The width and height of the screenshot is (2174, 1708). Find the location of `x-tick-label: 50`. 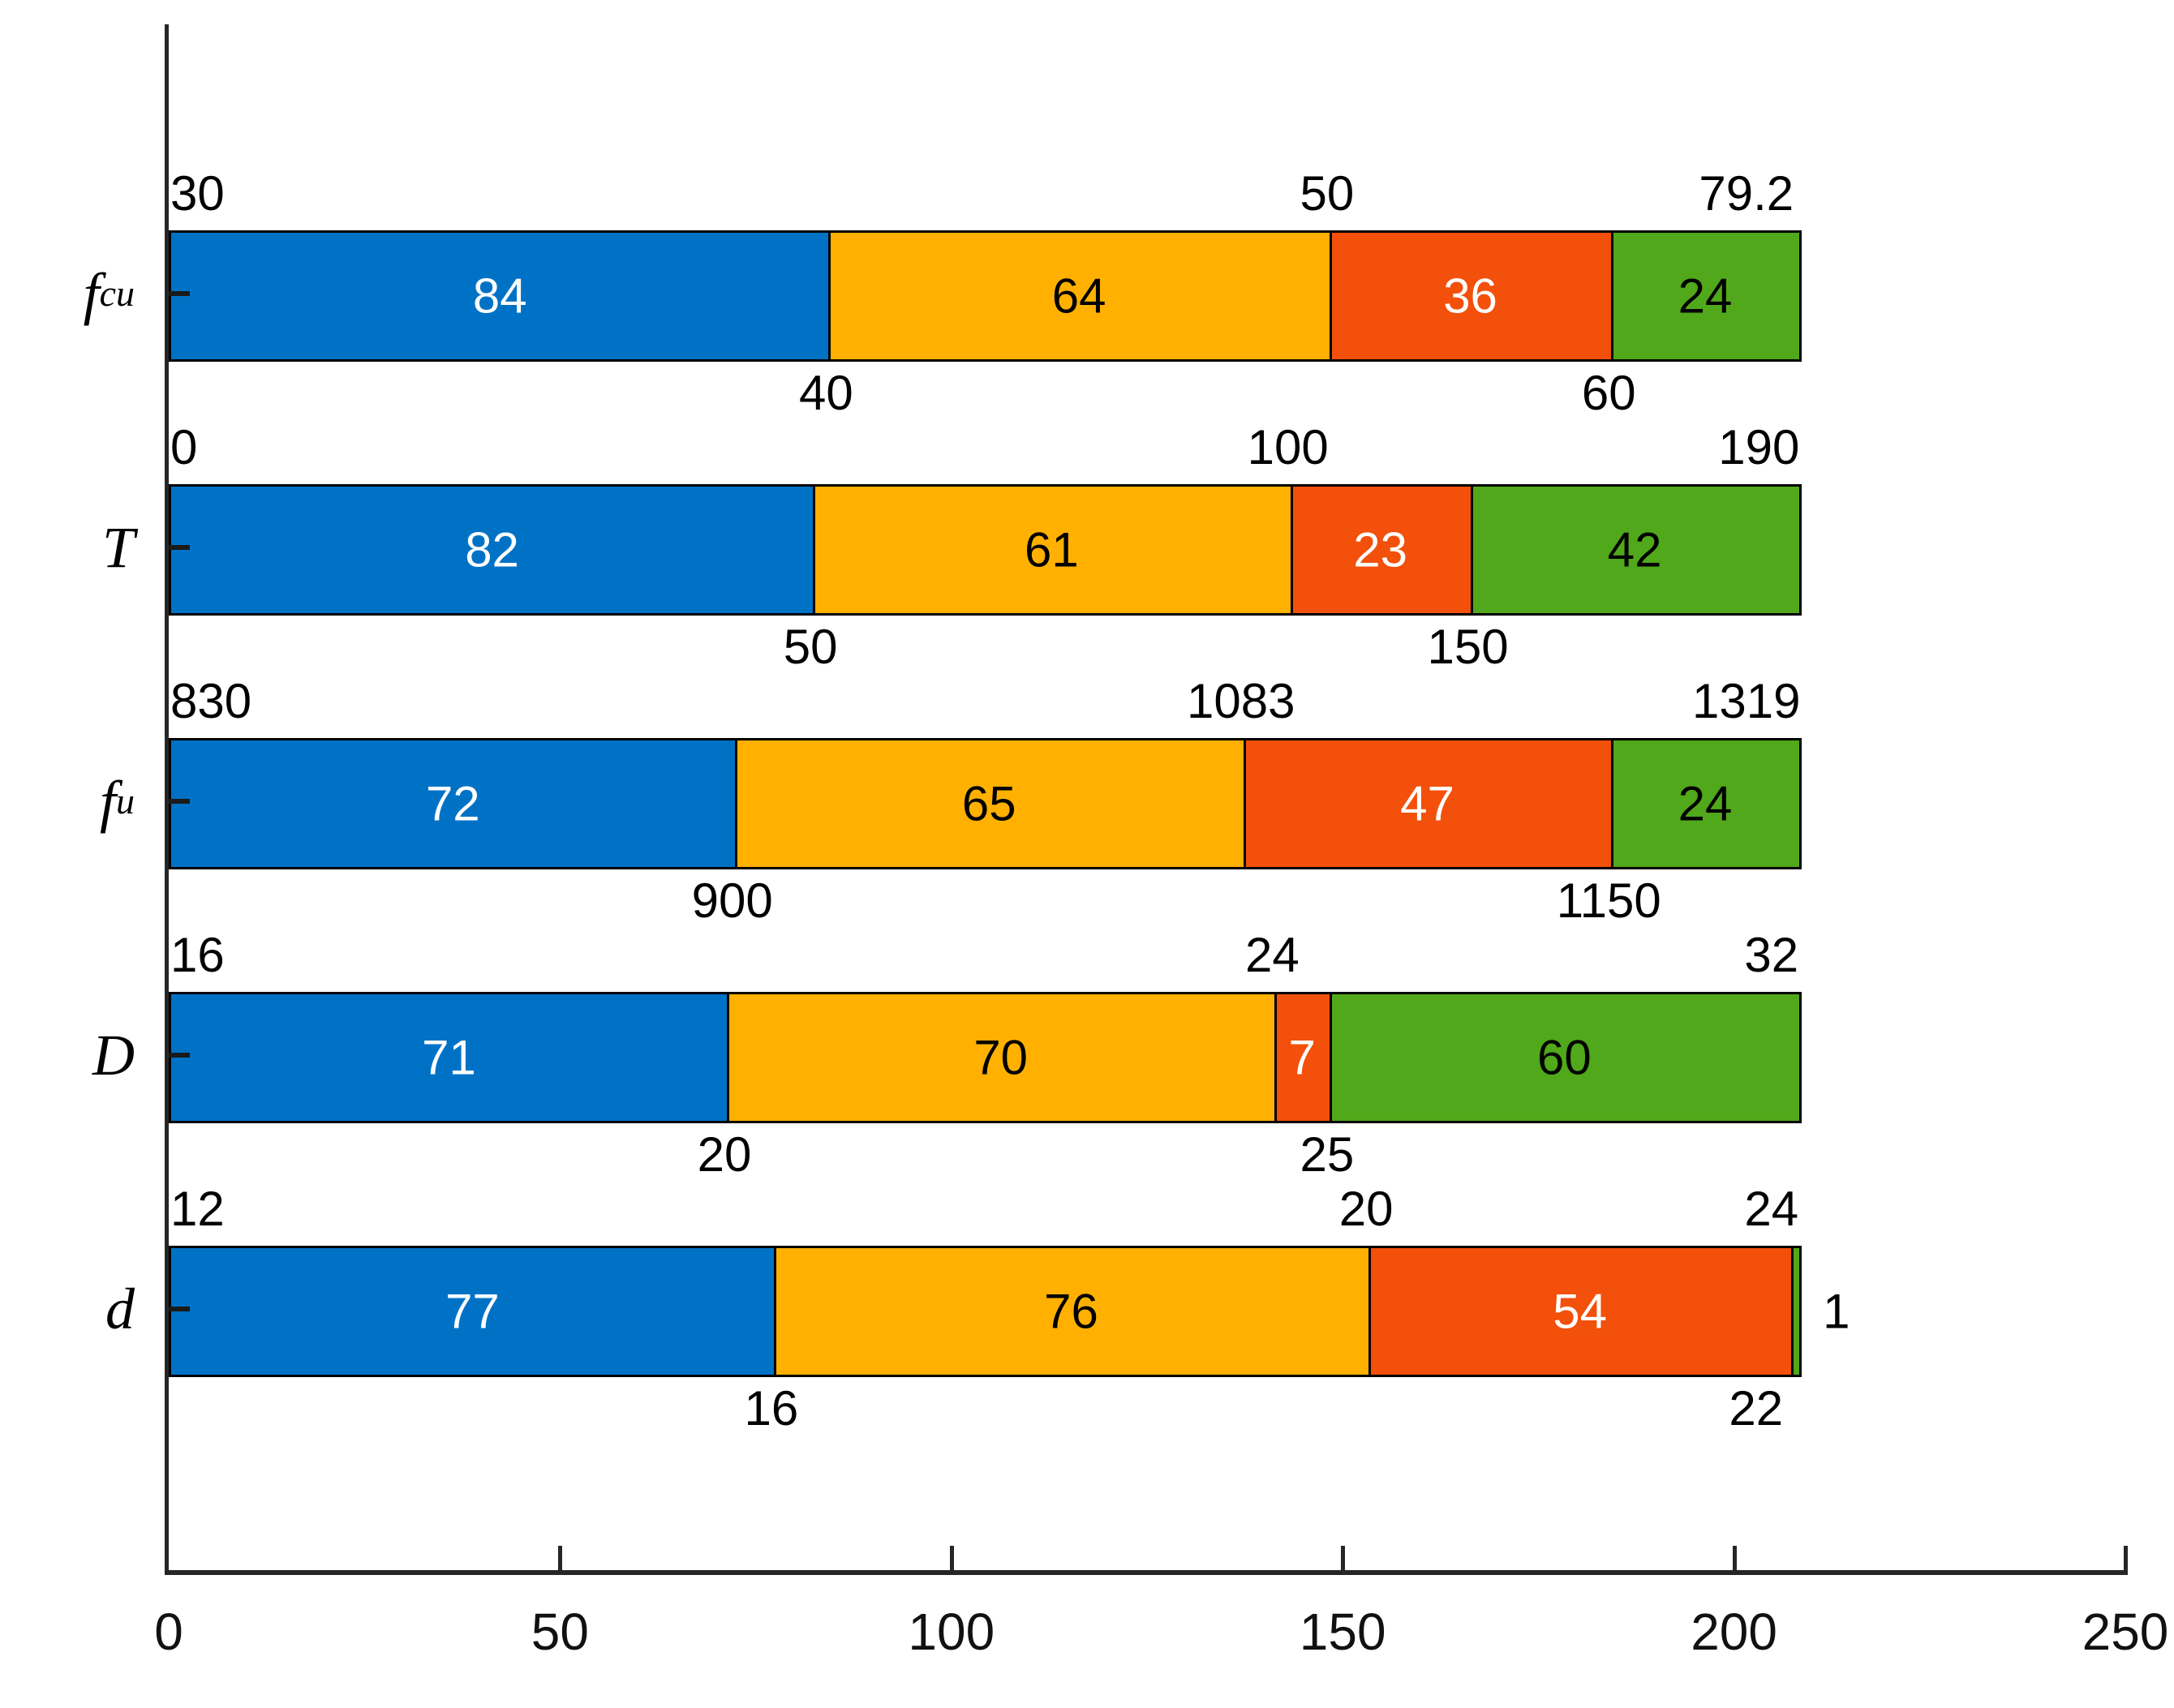

x-tick-label: 50 is located at coordinates (560, 1632).